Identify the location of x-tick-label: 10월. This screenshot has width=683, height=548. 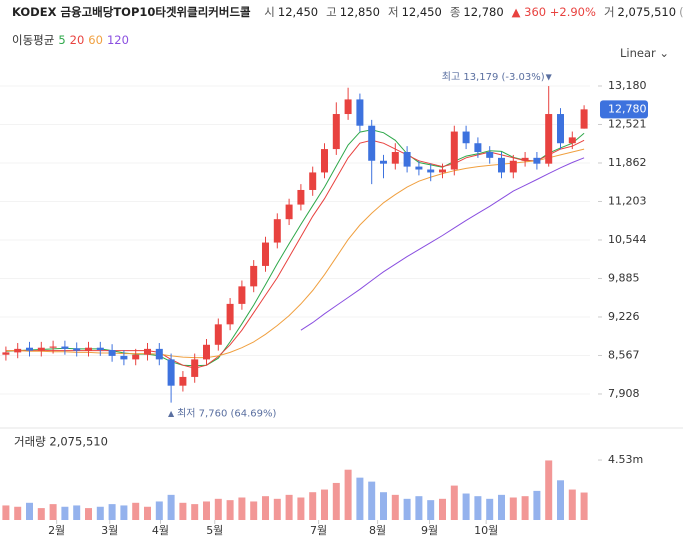
(486, 530).